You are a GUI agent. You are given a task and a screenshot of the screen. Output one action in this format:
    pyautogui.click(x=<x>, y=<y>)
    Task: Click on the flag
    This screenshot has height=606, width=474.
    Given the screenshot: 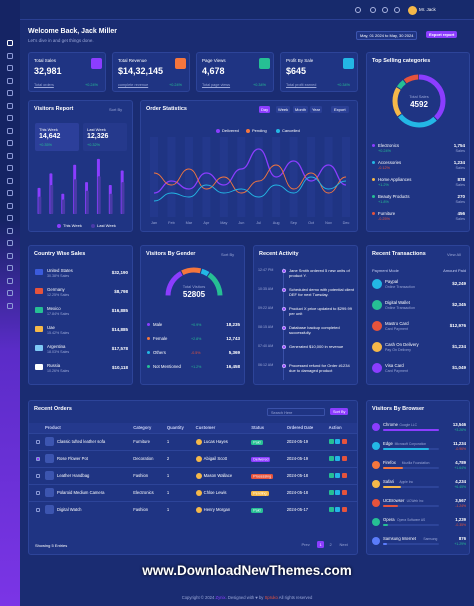 What is the action you would take?
    pyautogui.click(x=39, y=367)
    